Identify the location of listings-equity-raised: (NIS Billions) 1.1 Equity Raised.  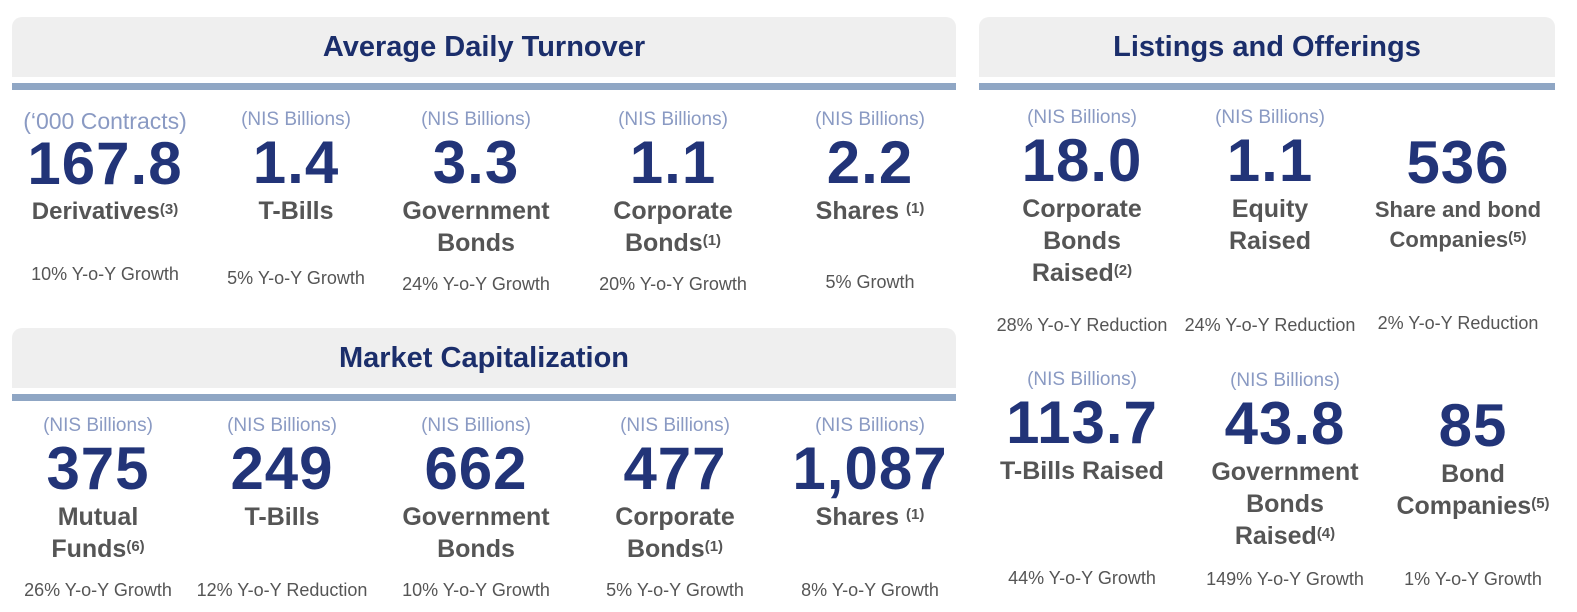
(1270, 182).